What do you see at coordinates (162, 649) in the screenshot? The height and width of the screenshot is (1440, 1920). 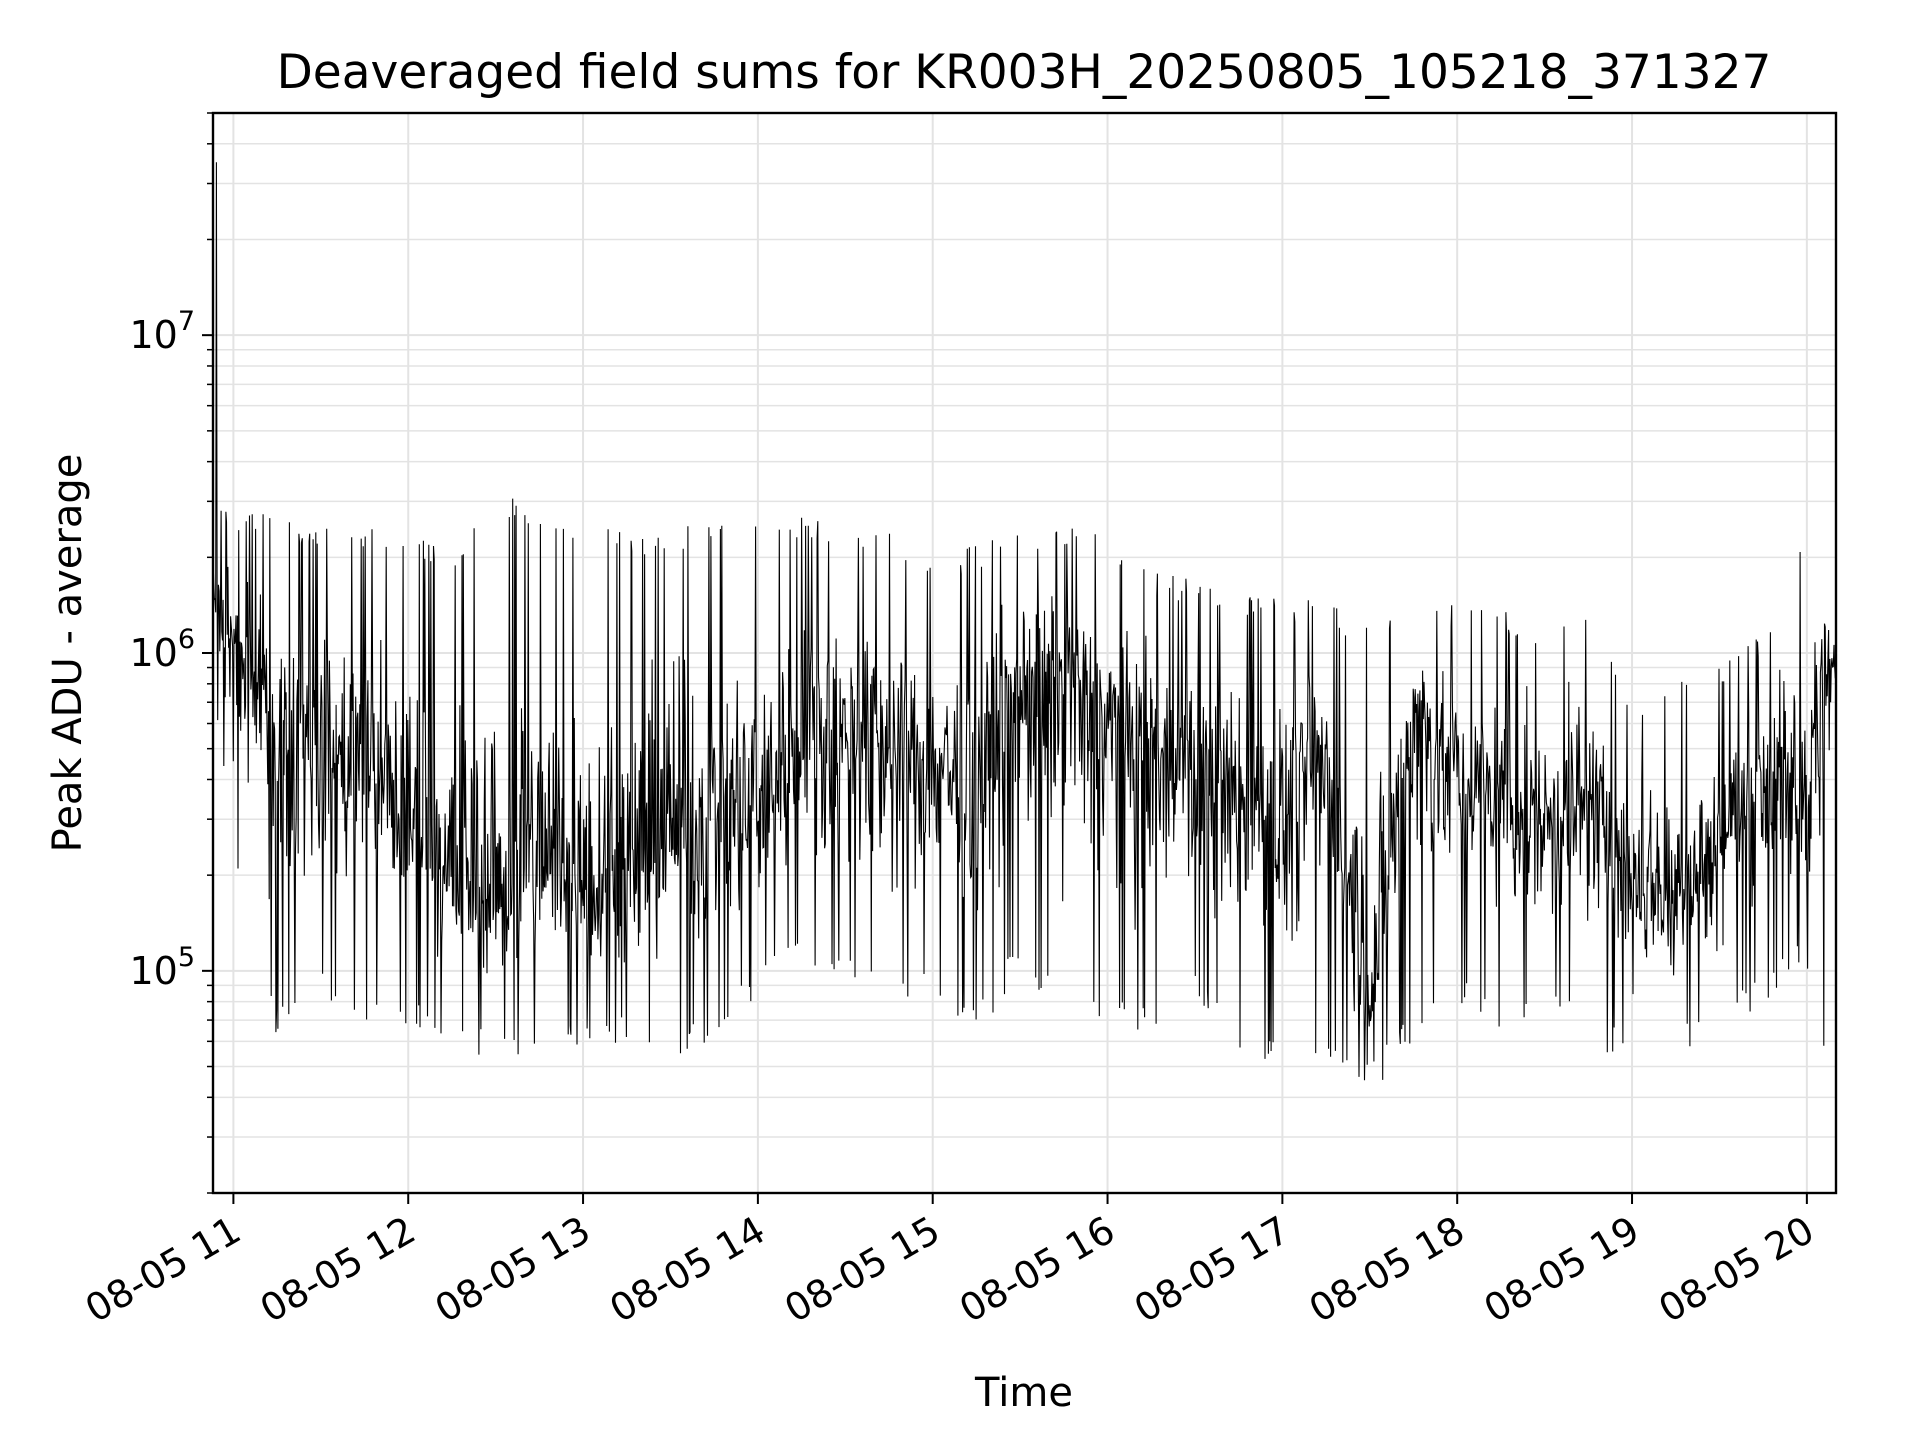 I see `y-tick-label: 10⁶` at bounding box center [162, 649].